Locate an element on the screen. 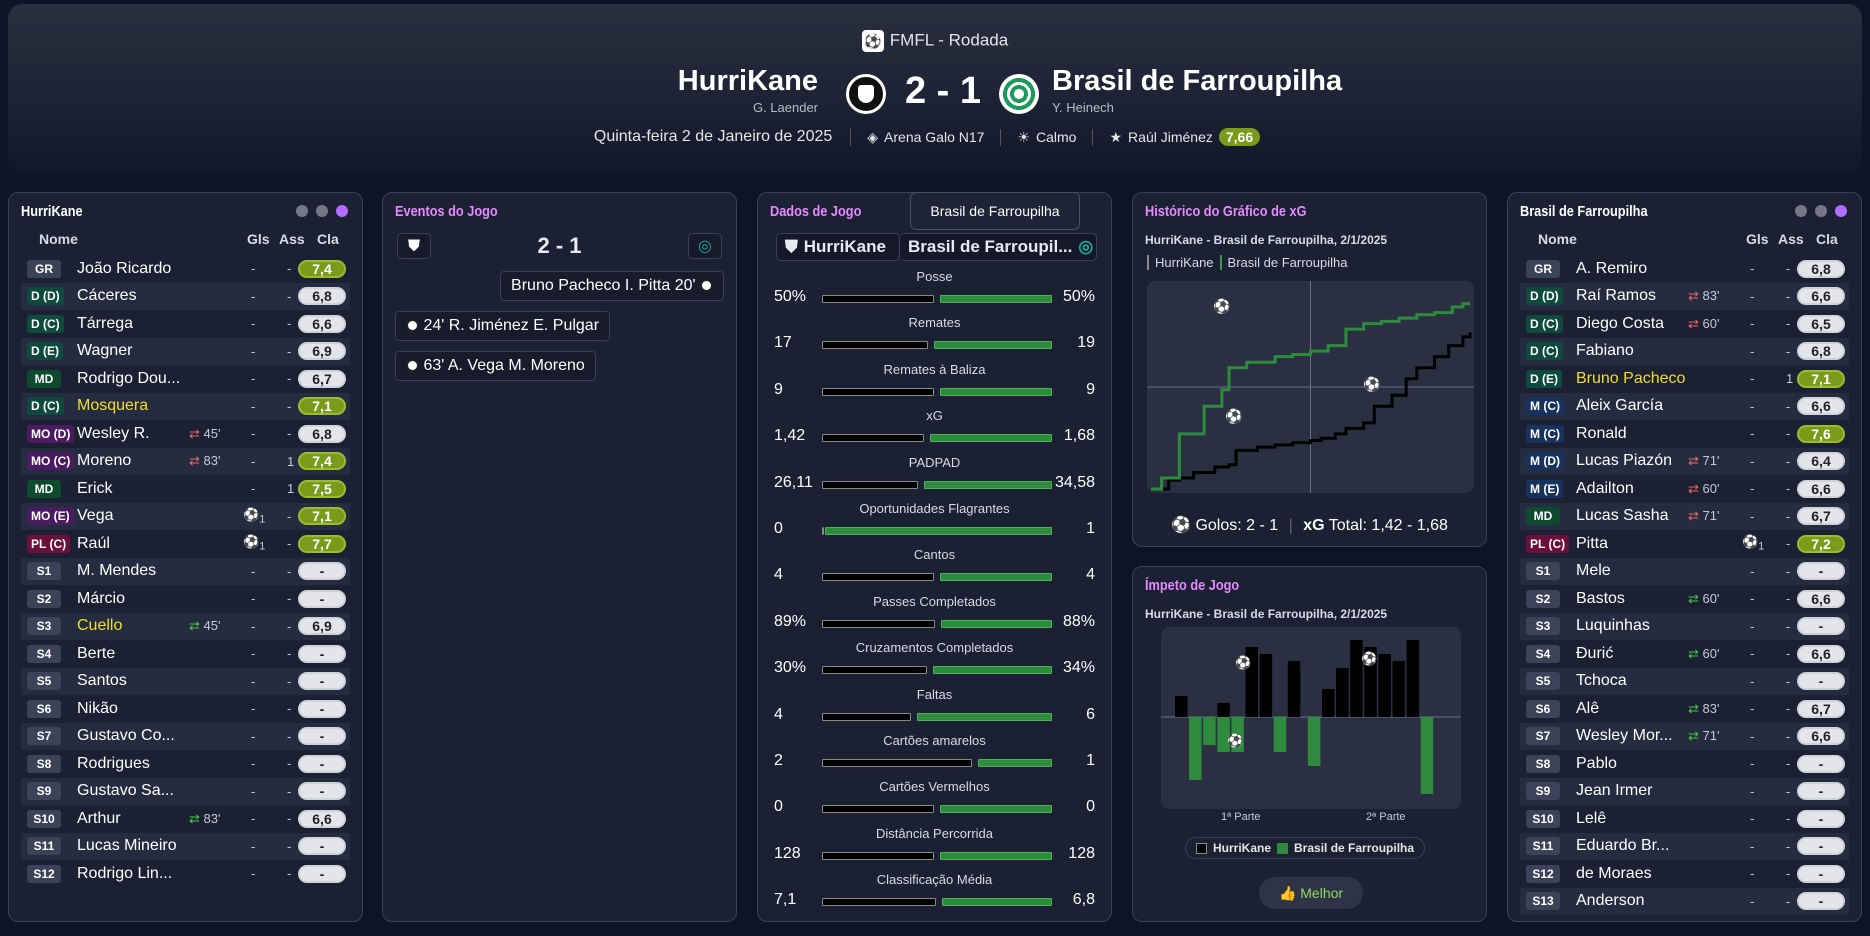 This screenshot has height=936, width=1870. player-name: Ronald is located at coordinates (1601, 433).